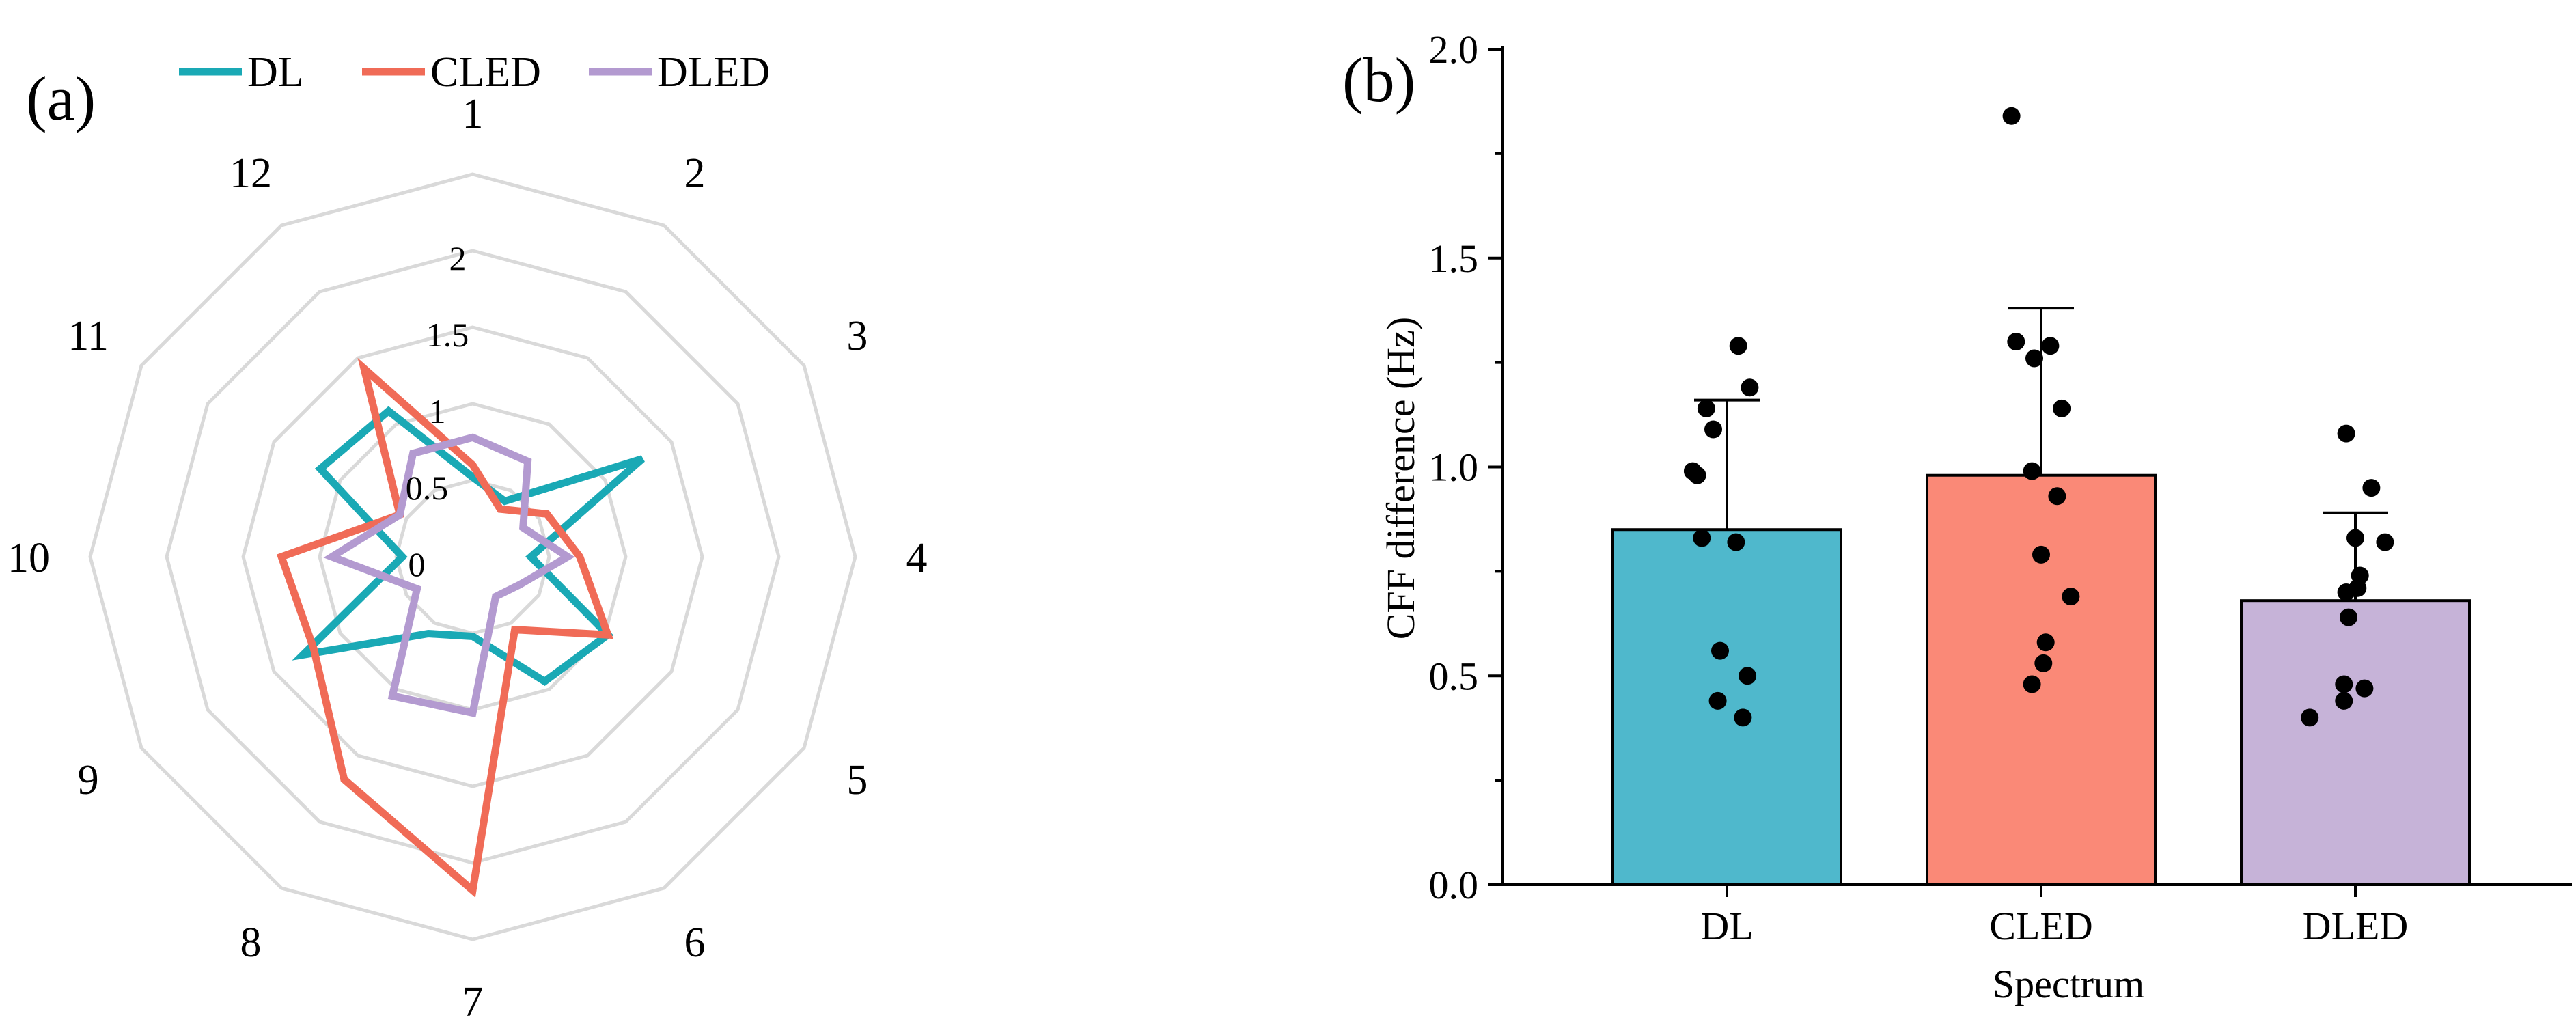  Describe the element at coordinates (2355, 742) in the screenshot. I see `bar-dled` at that location.